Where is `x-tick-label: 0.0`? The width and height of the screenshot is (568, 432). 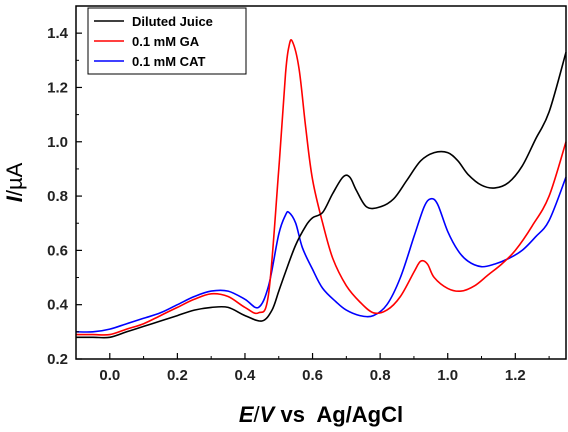
x-tick-label: 0.0 is located at coordinates (109, 375).